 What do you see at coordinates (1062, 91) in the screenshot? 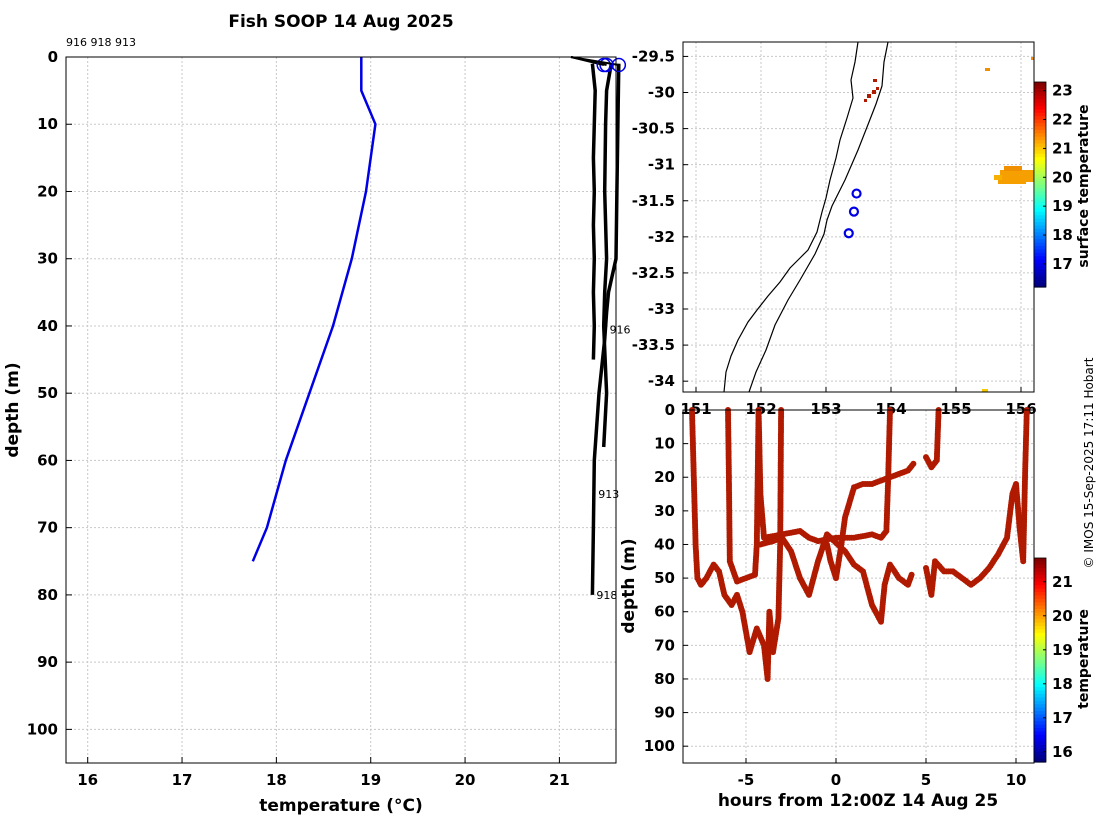
I see `colorbar-tick-label: 23` at bounding box center [1062, 91].